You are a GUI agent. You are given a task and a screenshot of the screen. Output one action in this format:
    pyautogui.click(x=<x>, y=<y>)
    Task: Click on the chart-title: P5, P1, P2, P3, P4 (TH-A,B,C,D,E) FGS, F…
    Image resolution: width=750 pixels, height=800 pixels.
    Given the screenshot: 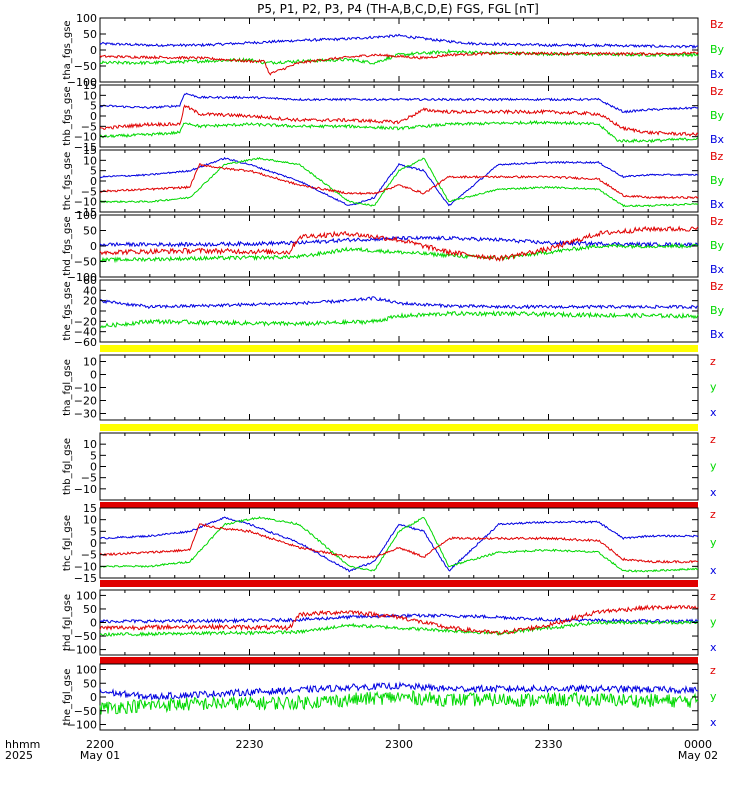 What is the action you would take?
    pyautogui.click(x=398, y=9)
    